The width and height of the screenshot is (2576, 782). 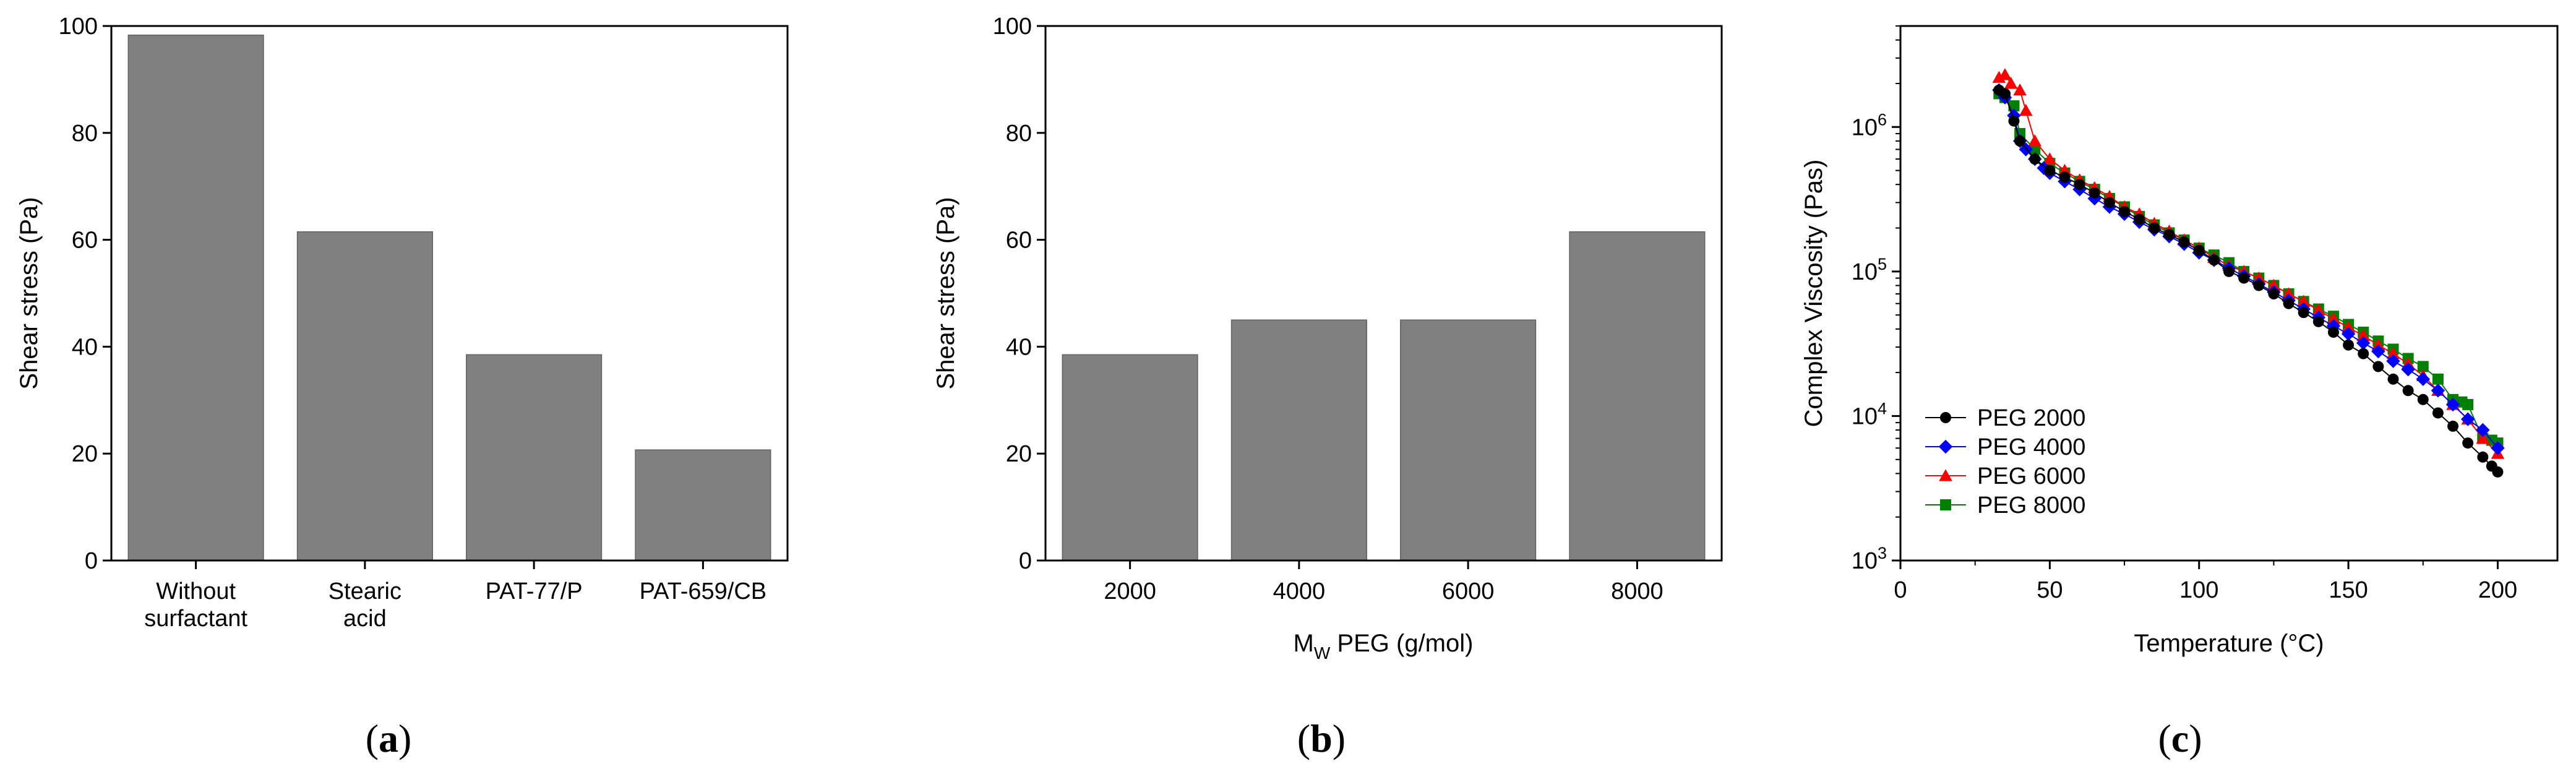 What do you see at coordinates (946, 293) in the screenshot?
I see `panel-b-ylabel: Shear stress (Pa)` at bounding box center [946, 293].